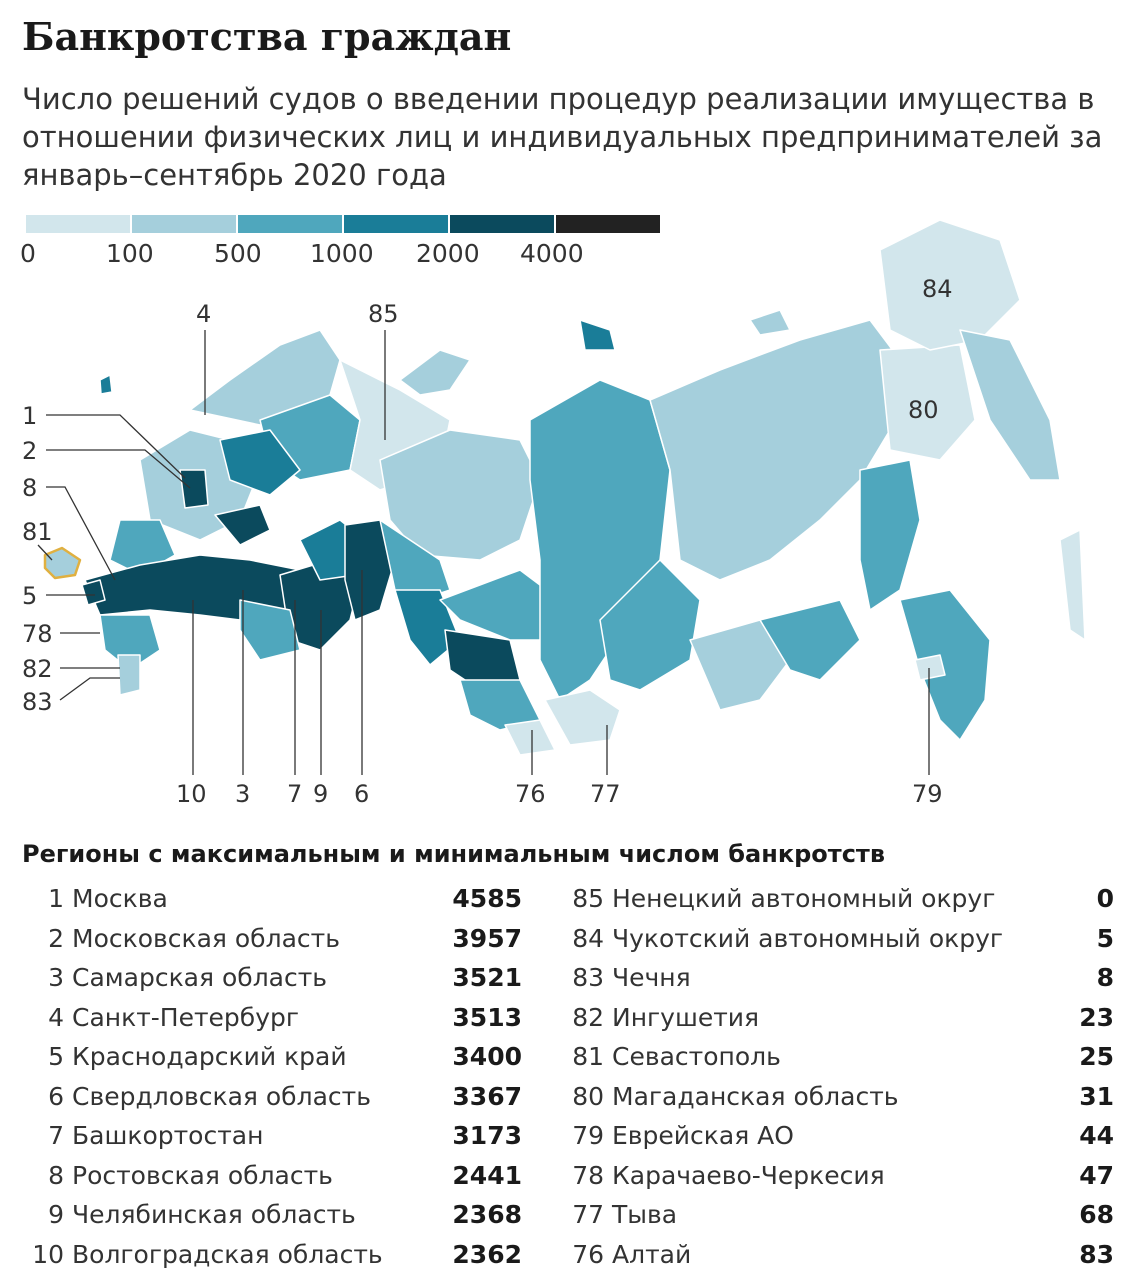  What do you see at coordinates (937, 289) in the screenshot?
I see `inline-label-84: 84` at bounding box center [937, 289].